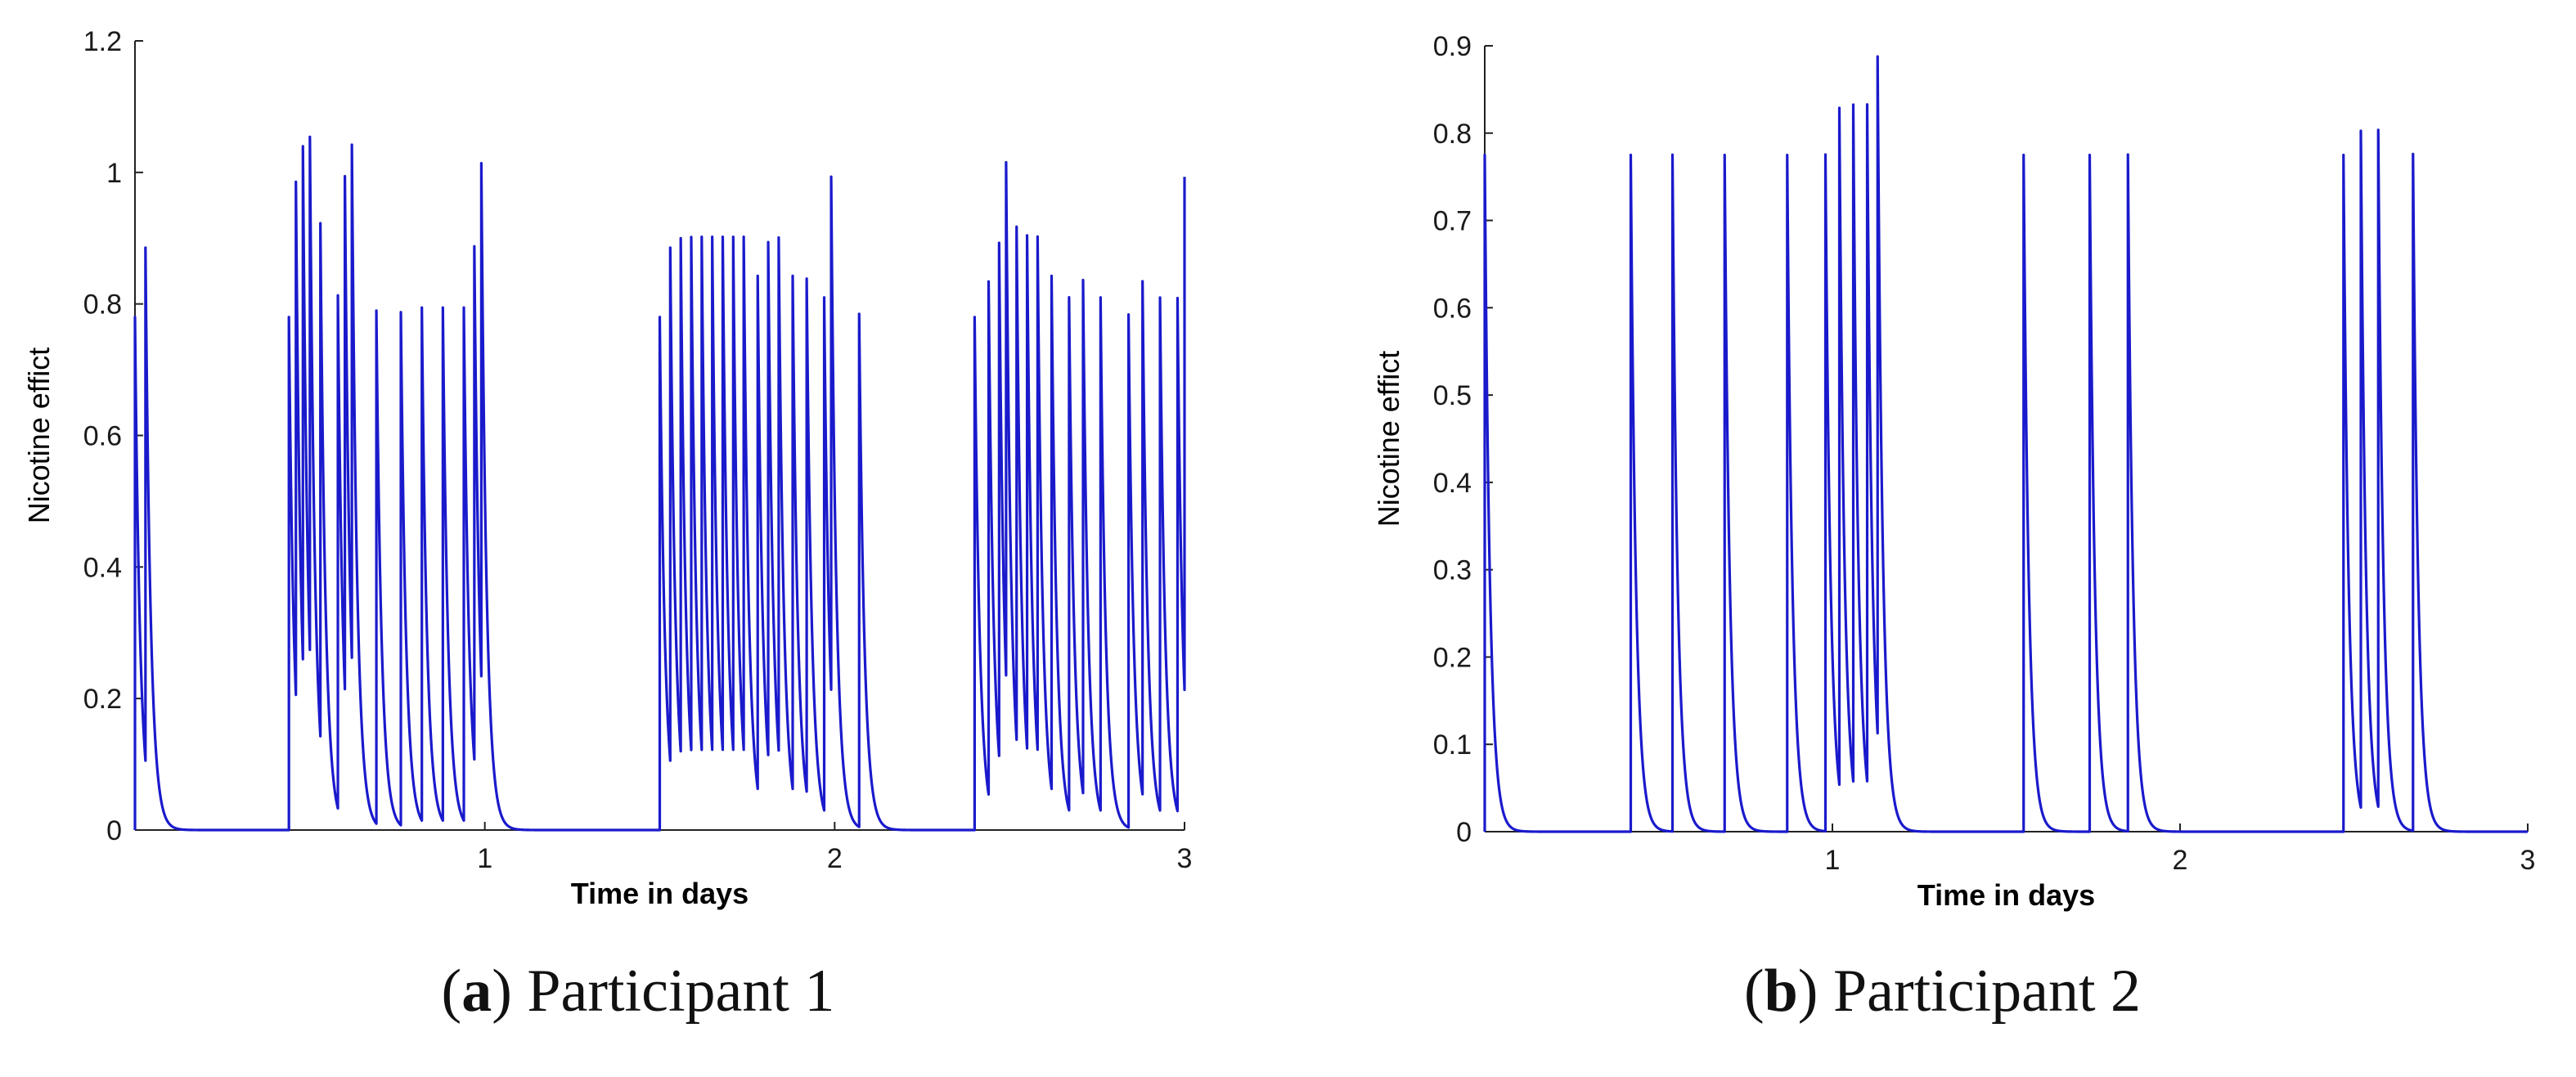 The height and width of the screenshot is (1077, 2576). I want to click on chart-a-y-axis-title: Nicotine effict, so click(39, 435).